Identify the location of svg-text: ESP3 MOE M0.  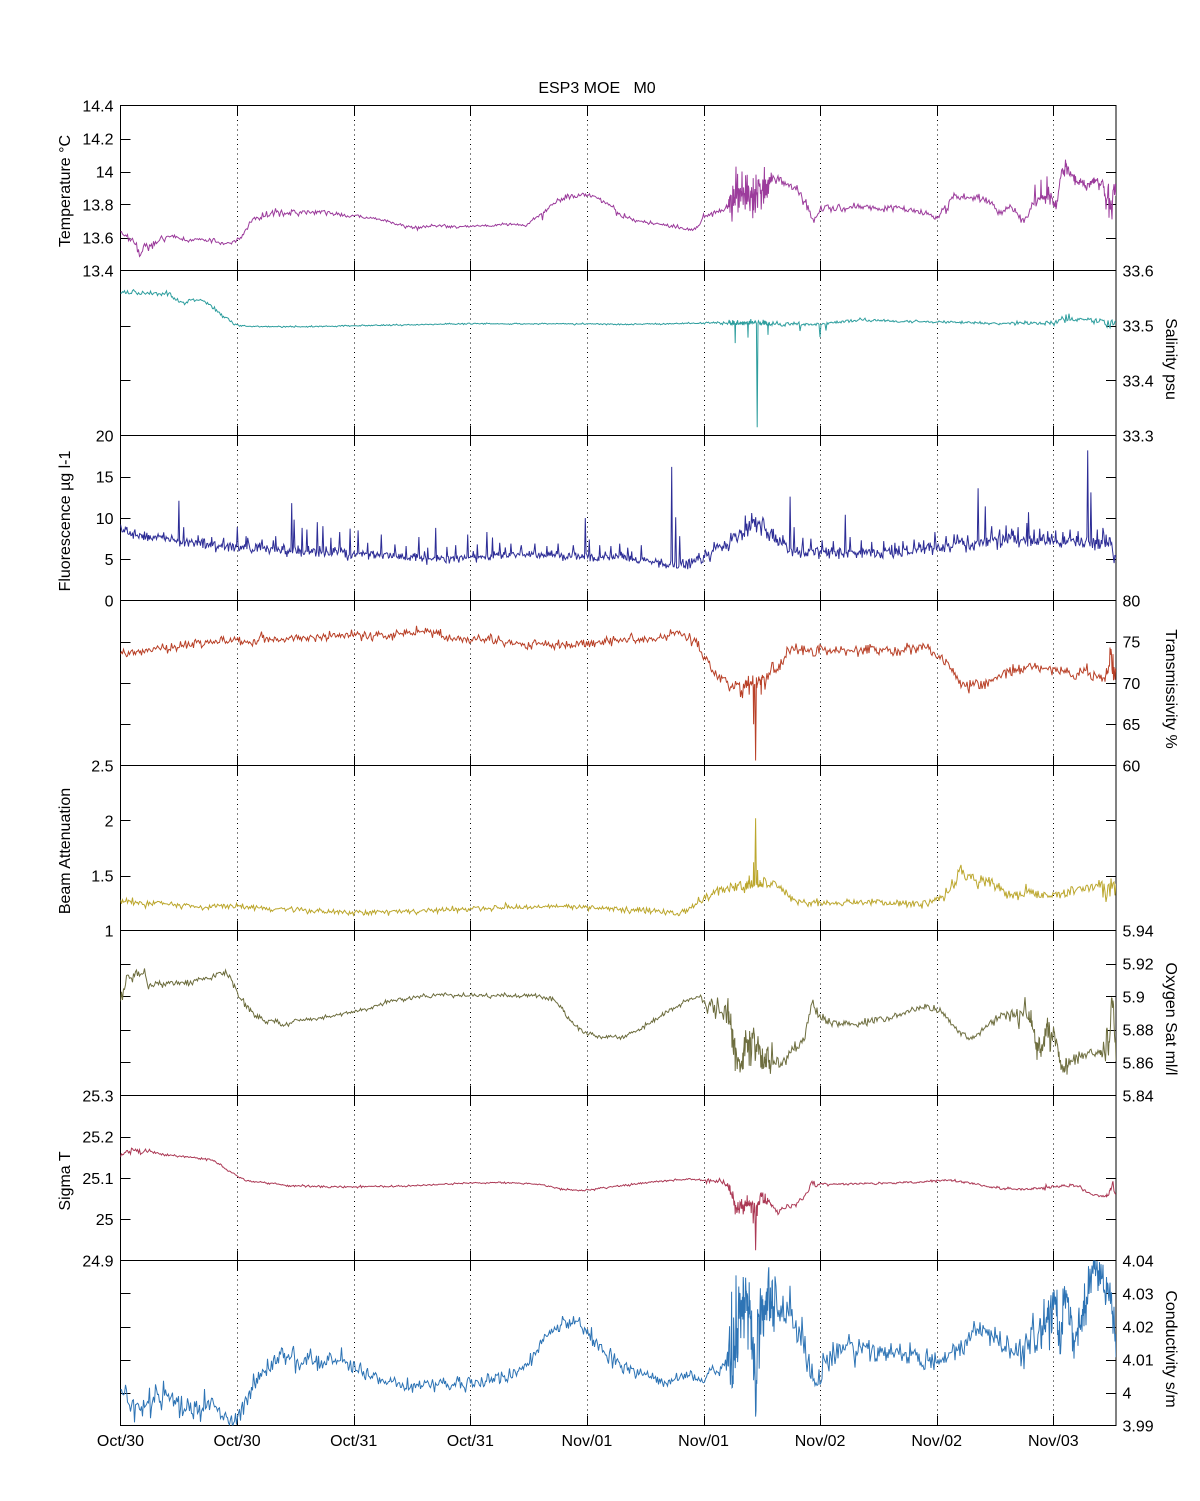
(596, 88).